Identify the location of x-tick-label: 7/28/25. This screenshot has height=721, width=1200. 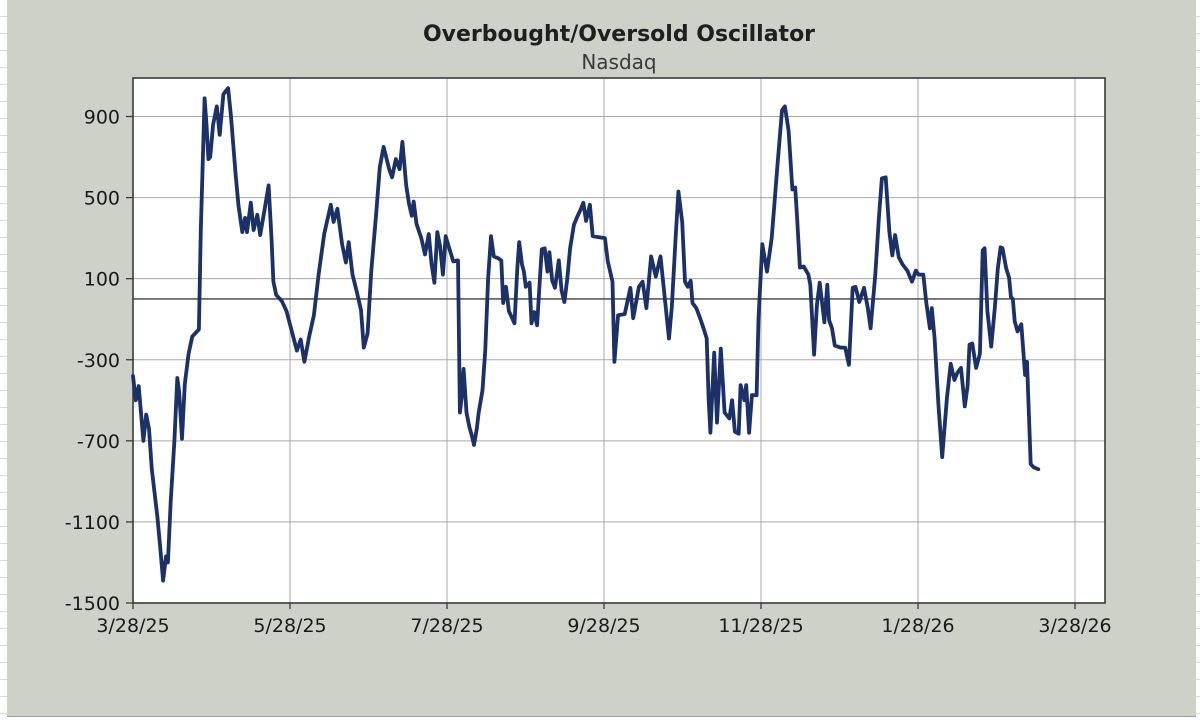
(446, 626).